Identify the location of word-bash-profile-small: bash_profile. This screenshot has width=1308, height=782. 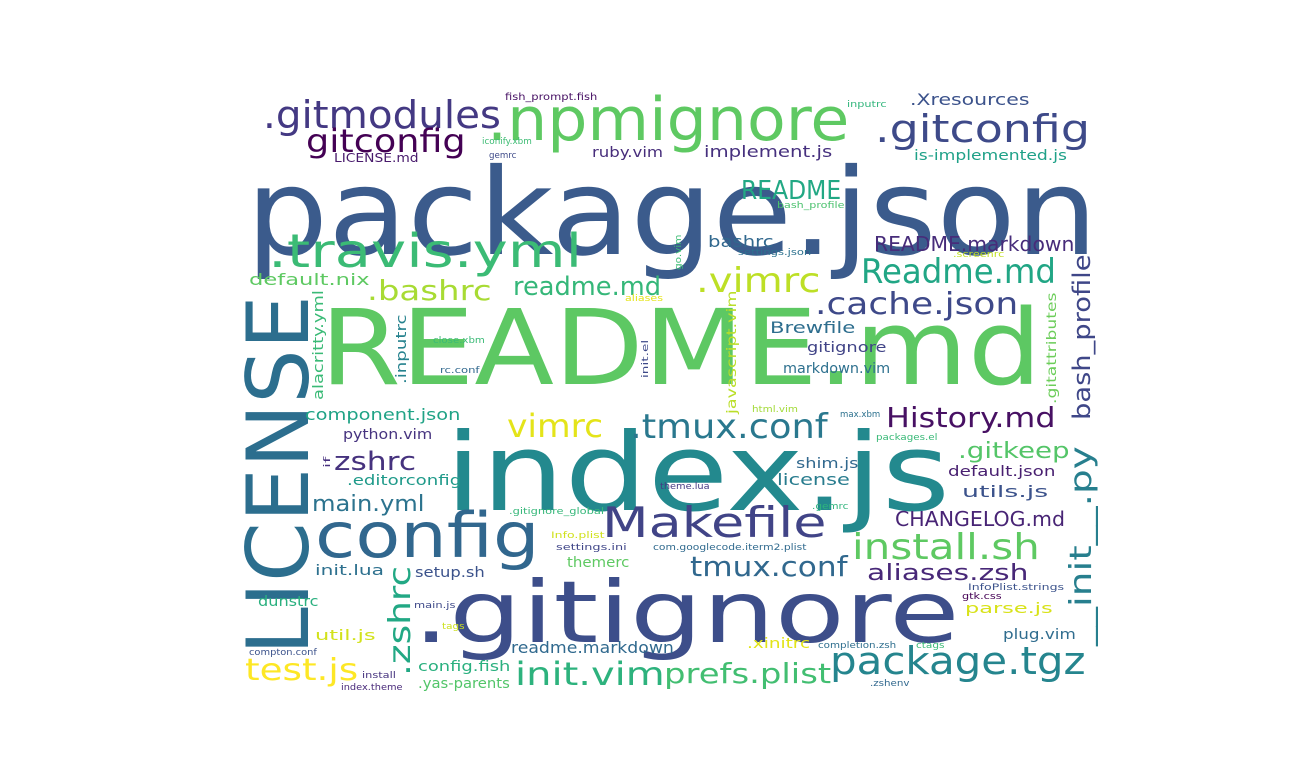
(811, 206).